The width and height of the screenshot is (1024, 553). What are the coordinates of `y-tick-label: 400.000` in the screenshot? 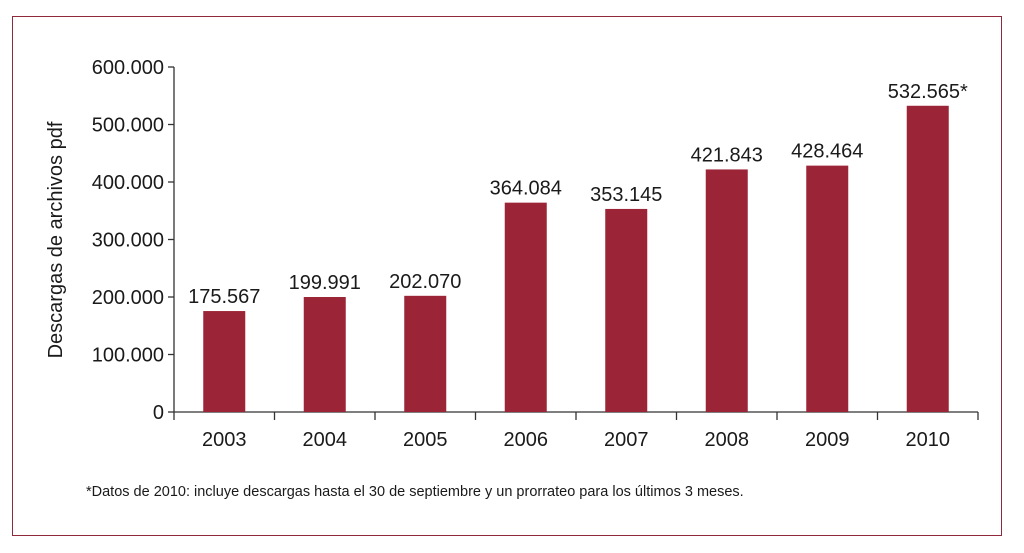 It's located at (128, 183).